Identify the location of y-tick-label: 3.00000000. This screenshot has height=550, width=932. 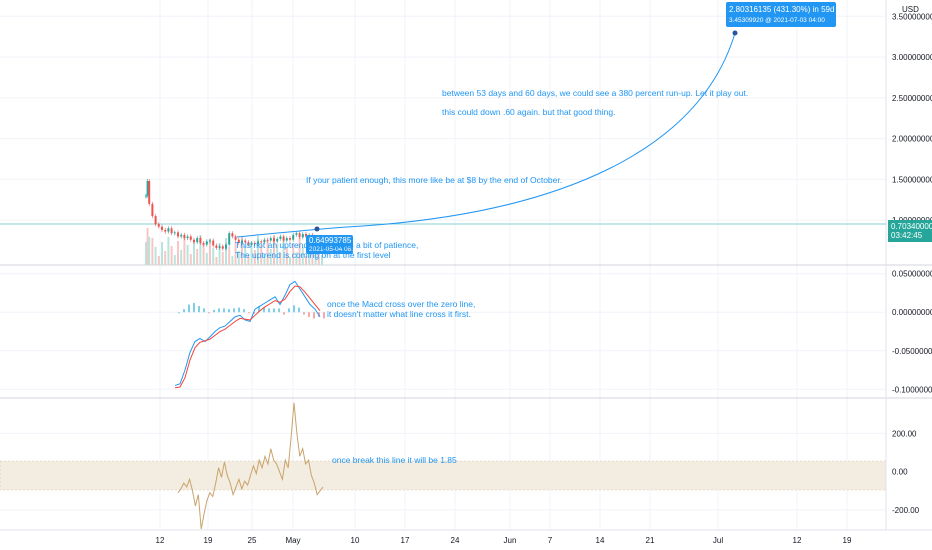
(912, 57).